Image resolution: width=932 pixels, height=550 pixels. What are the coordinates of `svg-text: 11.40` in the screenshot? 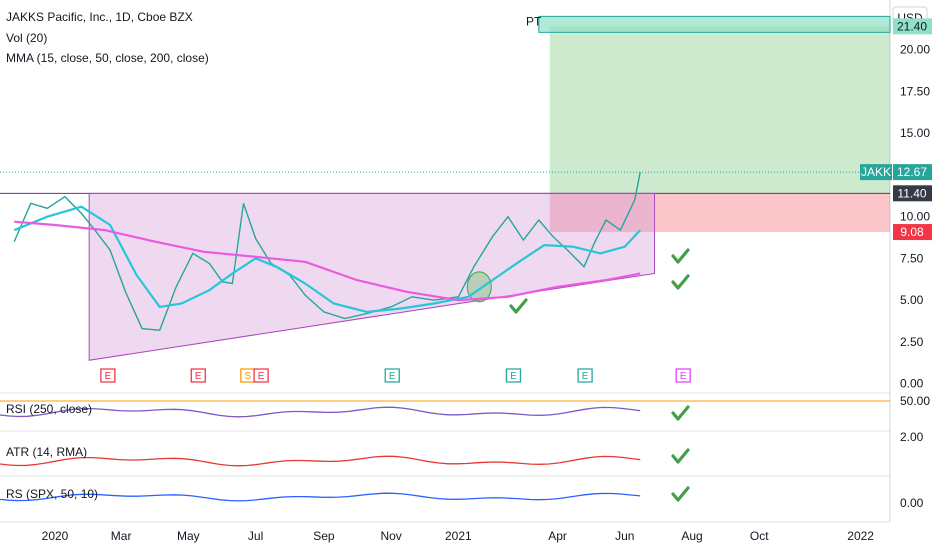 It's located at (911, 193).